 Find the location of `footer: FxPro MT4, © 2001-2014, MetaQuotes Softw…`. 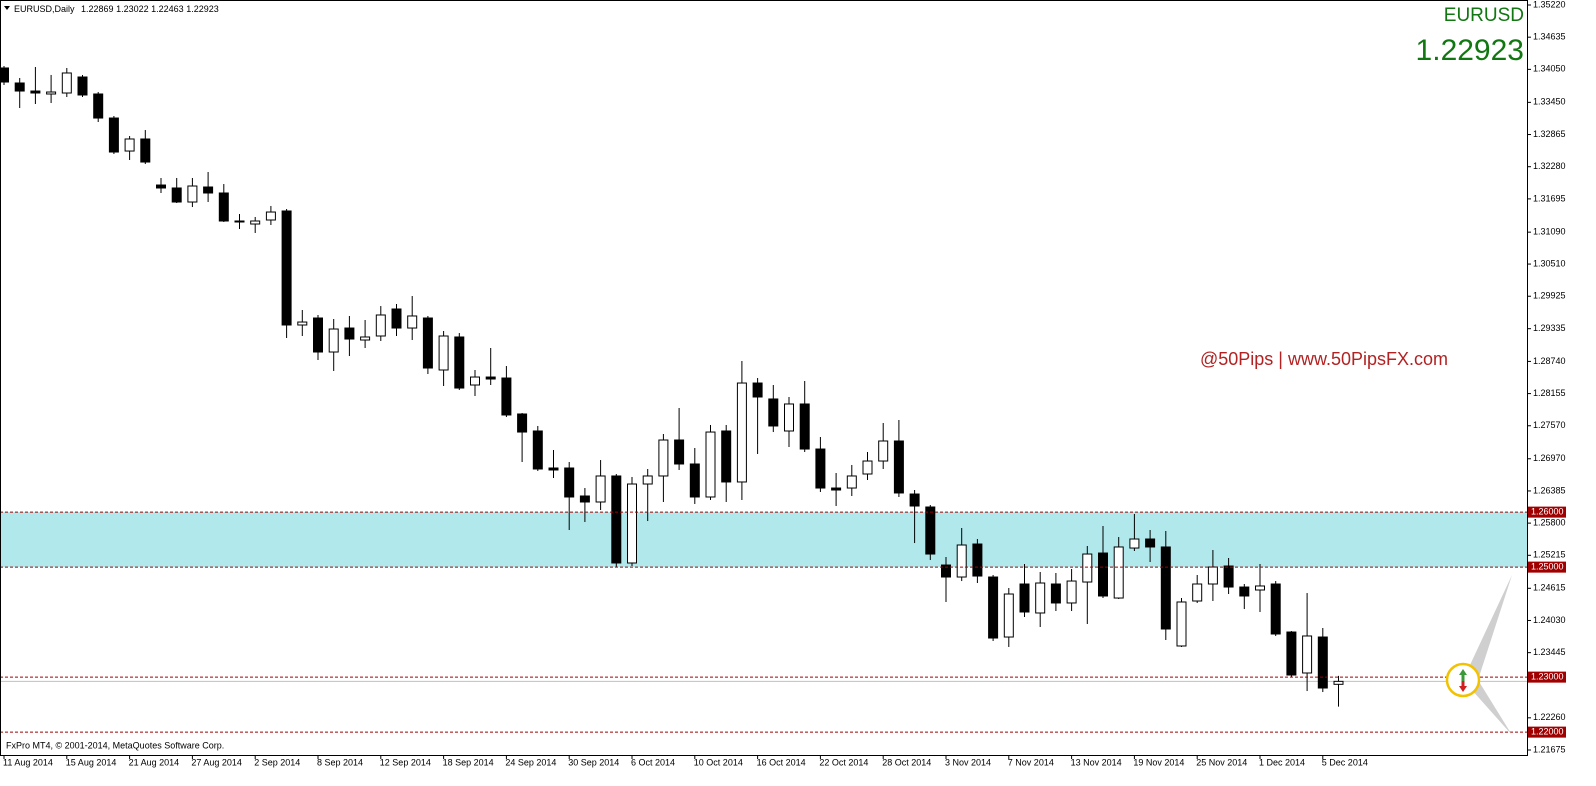

footer: FxPro MT4, © 2001-2014, MetaQuotes Softw… is located at coordinates (115, 745).